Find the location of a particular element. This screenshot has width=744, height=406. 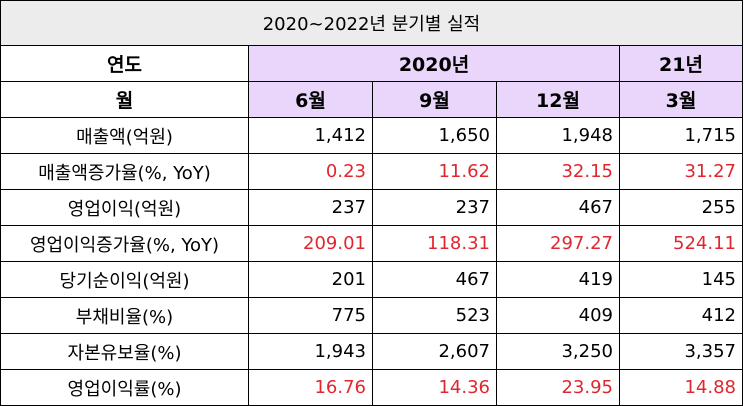

table-title: 2020~2022년 분기별 실적 is located at coordinates (371, 23).